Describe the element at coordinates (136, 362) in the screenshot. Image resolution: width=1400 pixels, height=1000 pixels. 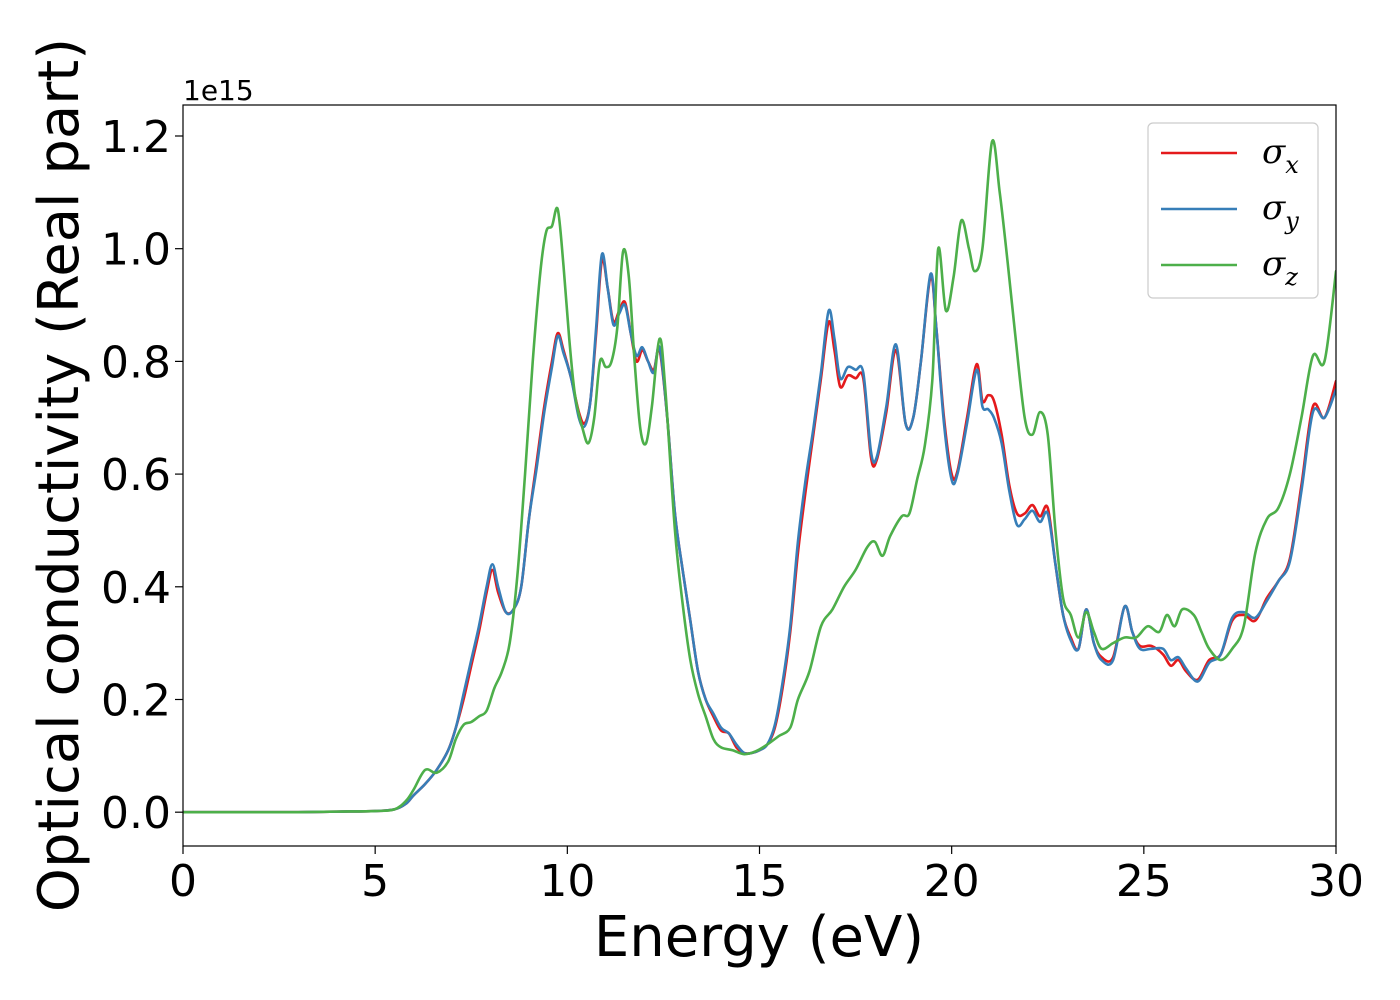
I see `y-tick-label: 0.8` at that location.